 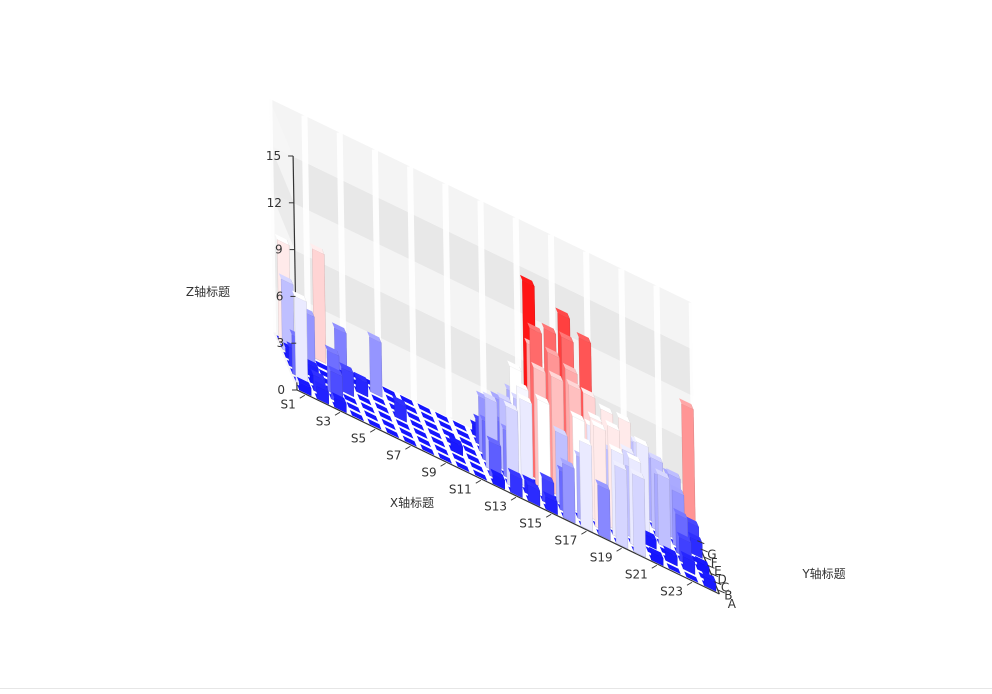 I want to click on x-tick-label: S23, so click(x=671, y=591).